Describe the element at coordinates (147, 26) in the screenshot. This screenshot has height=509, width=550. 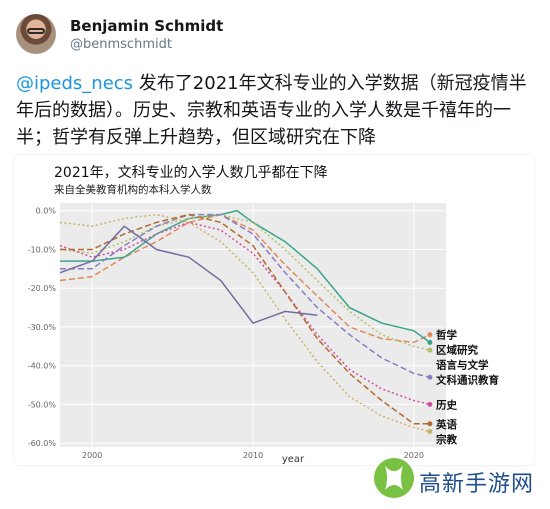
I see `author-name: Benjamin Schmidt` at that location.